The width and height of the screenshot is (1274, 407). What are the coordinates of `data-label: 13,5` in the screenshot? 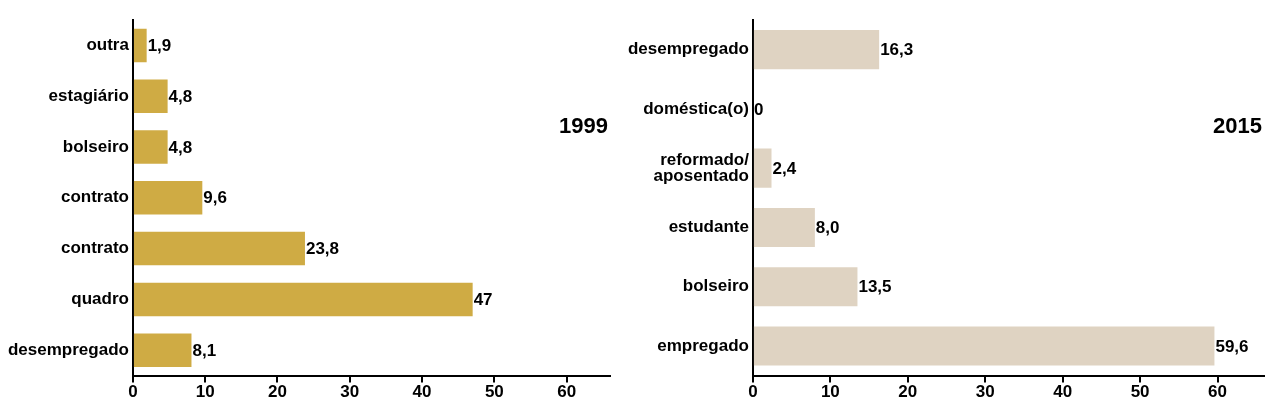 It's located at (875, 287).